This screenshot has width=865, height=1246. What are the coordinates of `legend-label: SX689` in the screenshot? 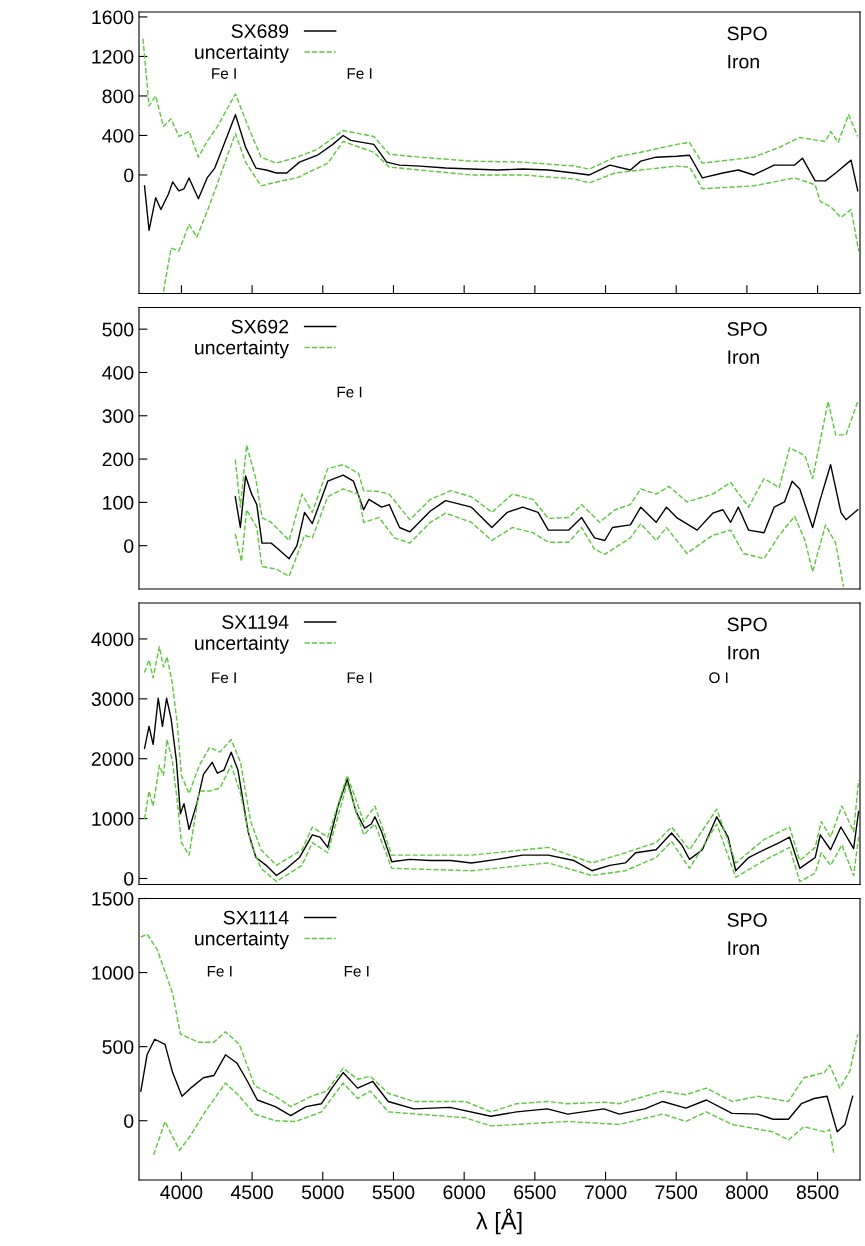 It's located at (260, 31).